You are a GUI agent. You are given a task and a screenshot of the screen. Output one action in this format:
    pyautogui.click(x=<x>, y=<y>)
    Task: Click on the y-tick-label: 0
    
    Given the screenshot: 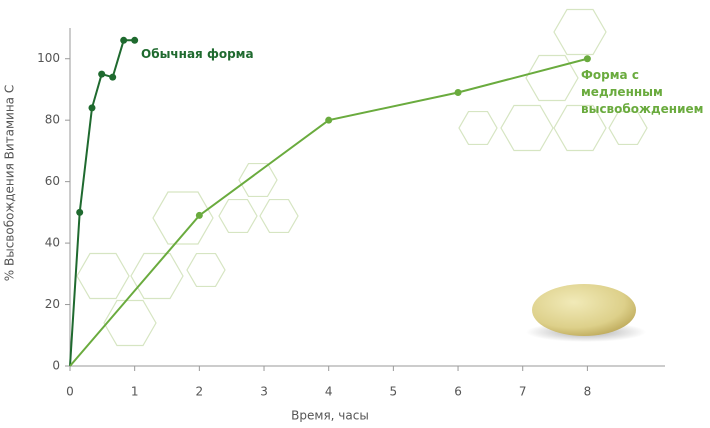 What is the action you would take?
    pyautogui.click(x=56, y=366)
    